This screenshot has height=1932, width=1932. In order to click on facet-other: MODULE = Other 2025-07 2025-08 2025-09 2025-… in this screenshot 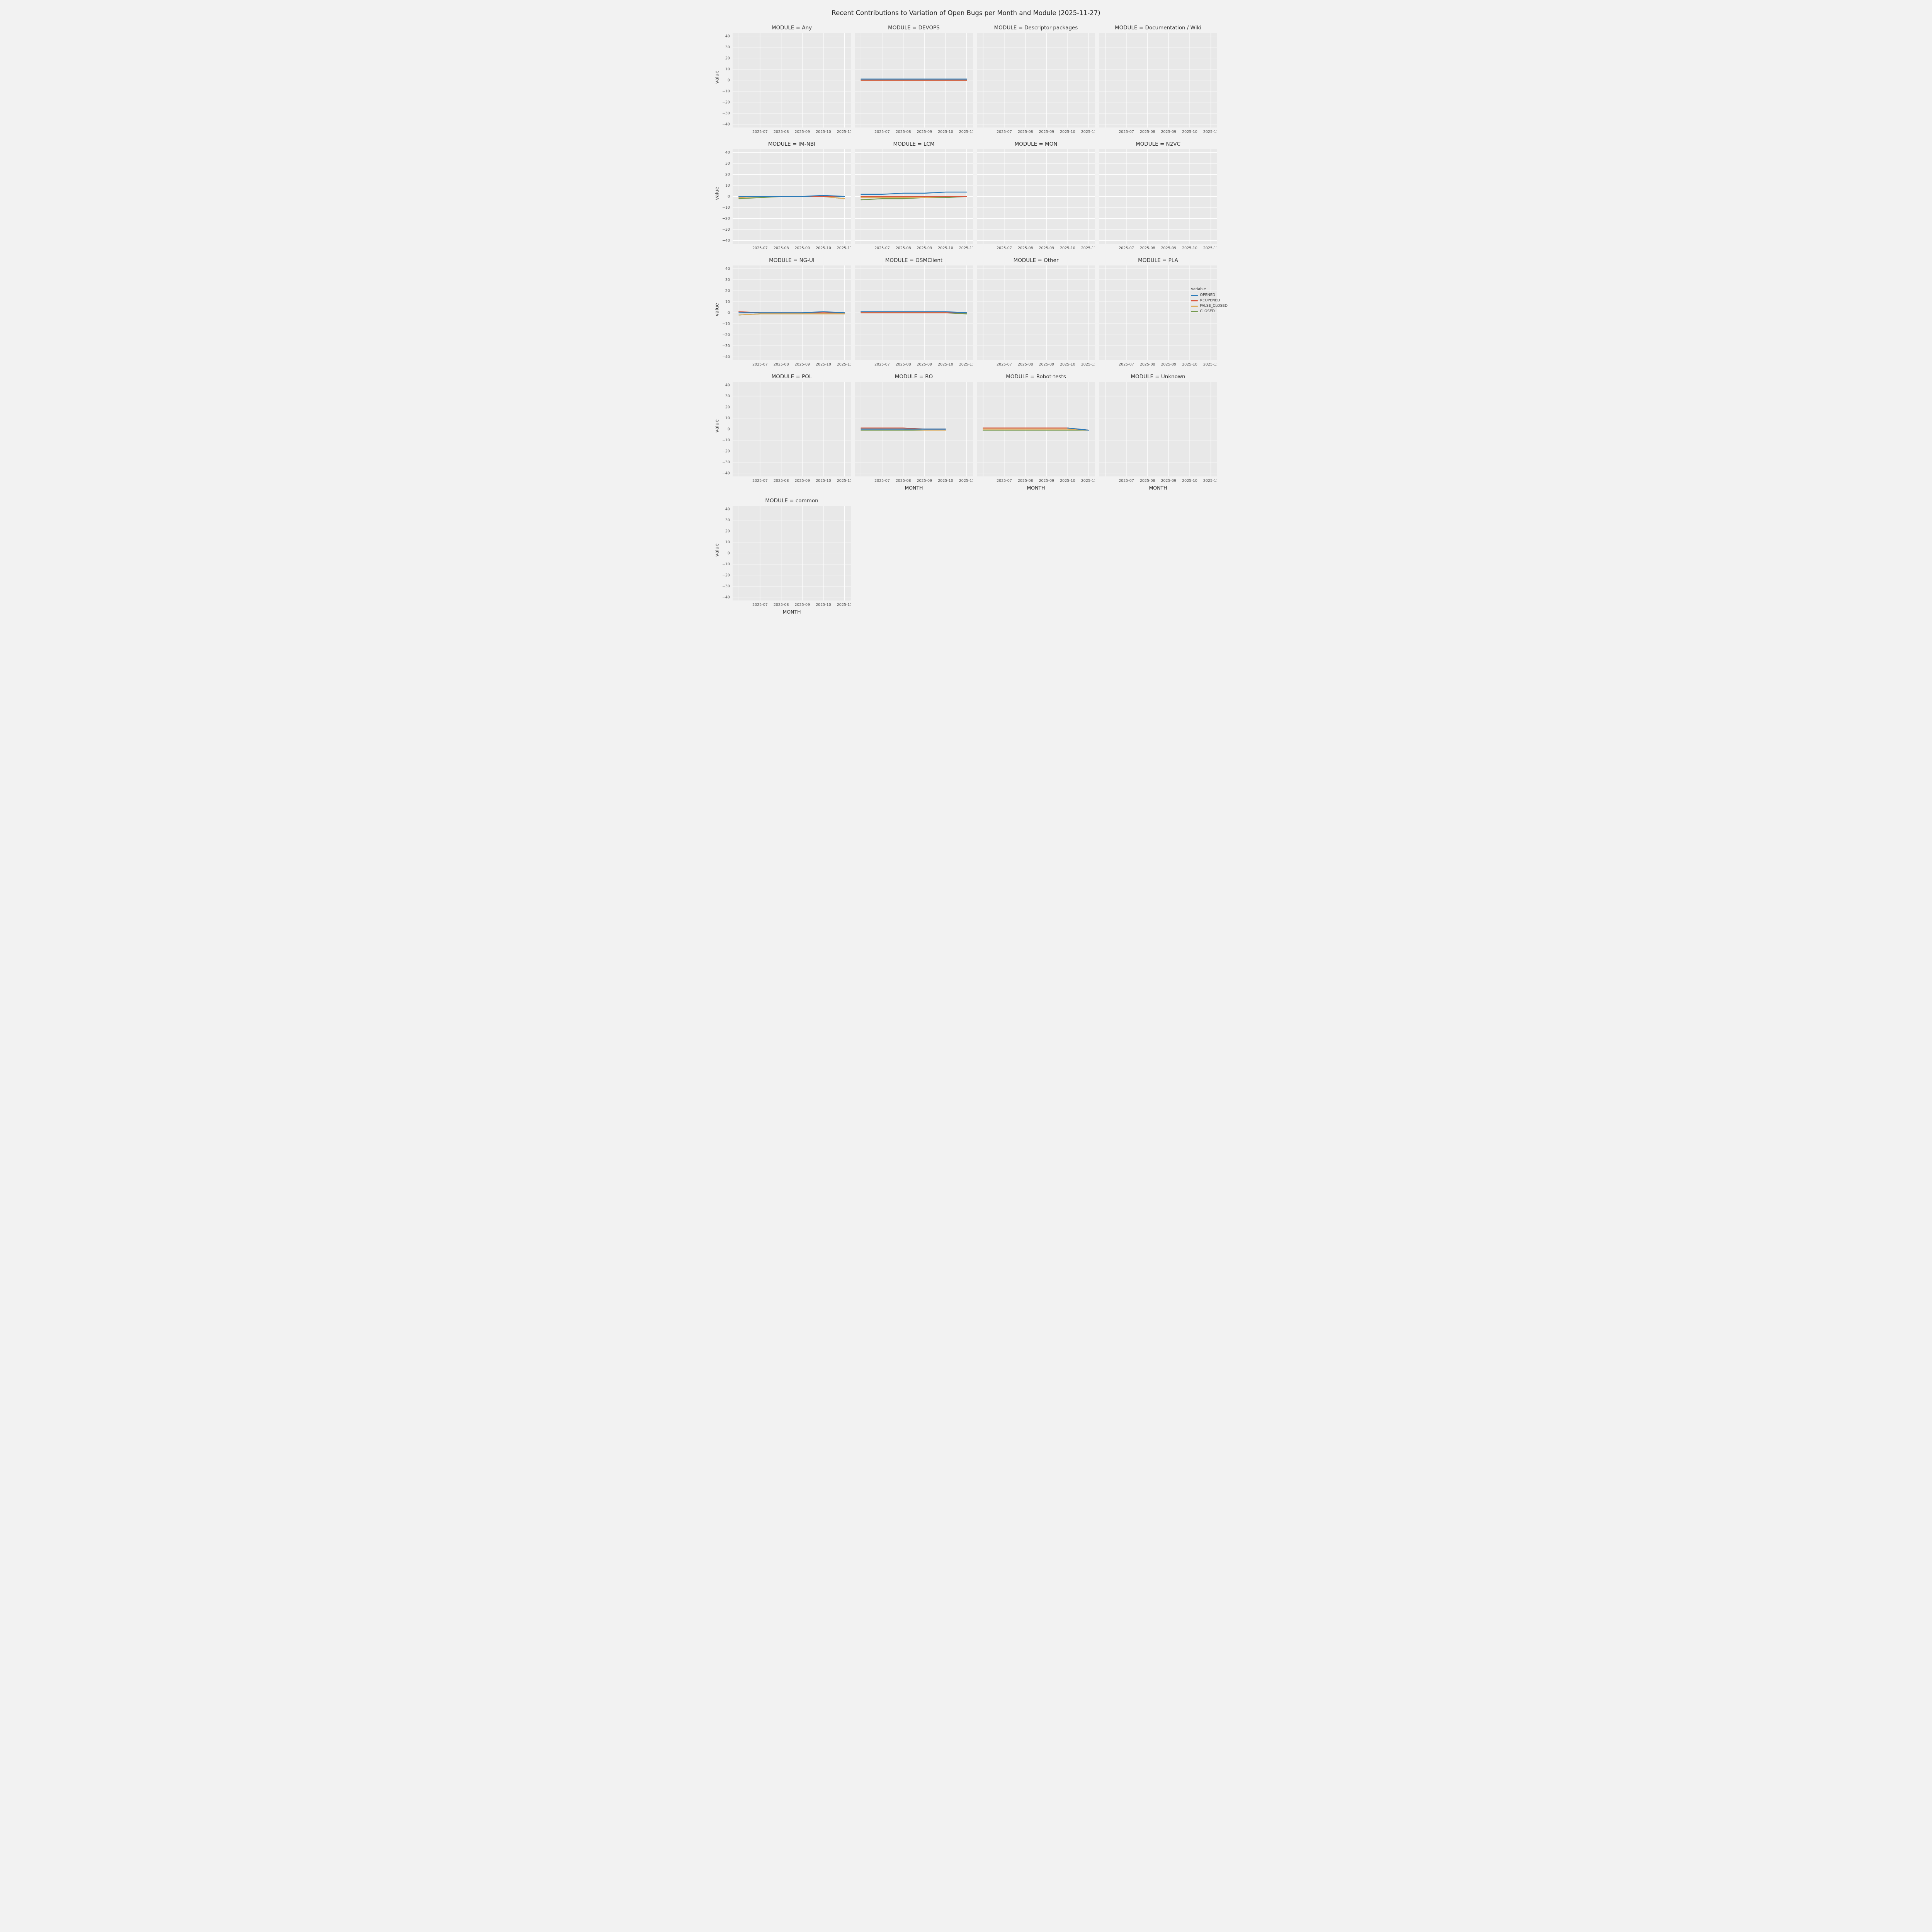, I will do `click(1036, 312)`.